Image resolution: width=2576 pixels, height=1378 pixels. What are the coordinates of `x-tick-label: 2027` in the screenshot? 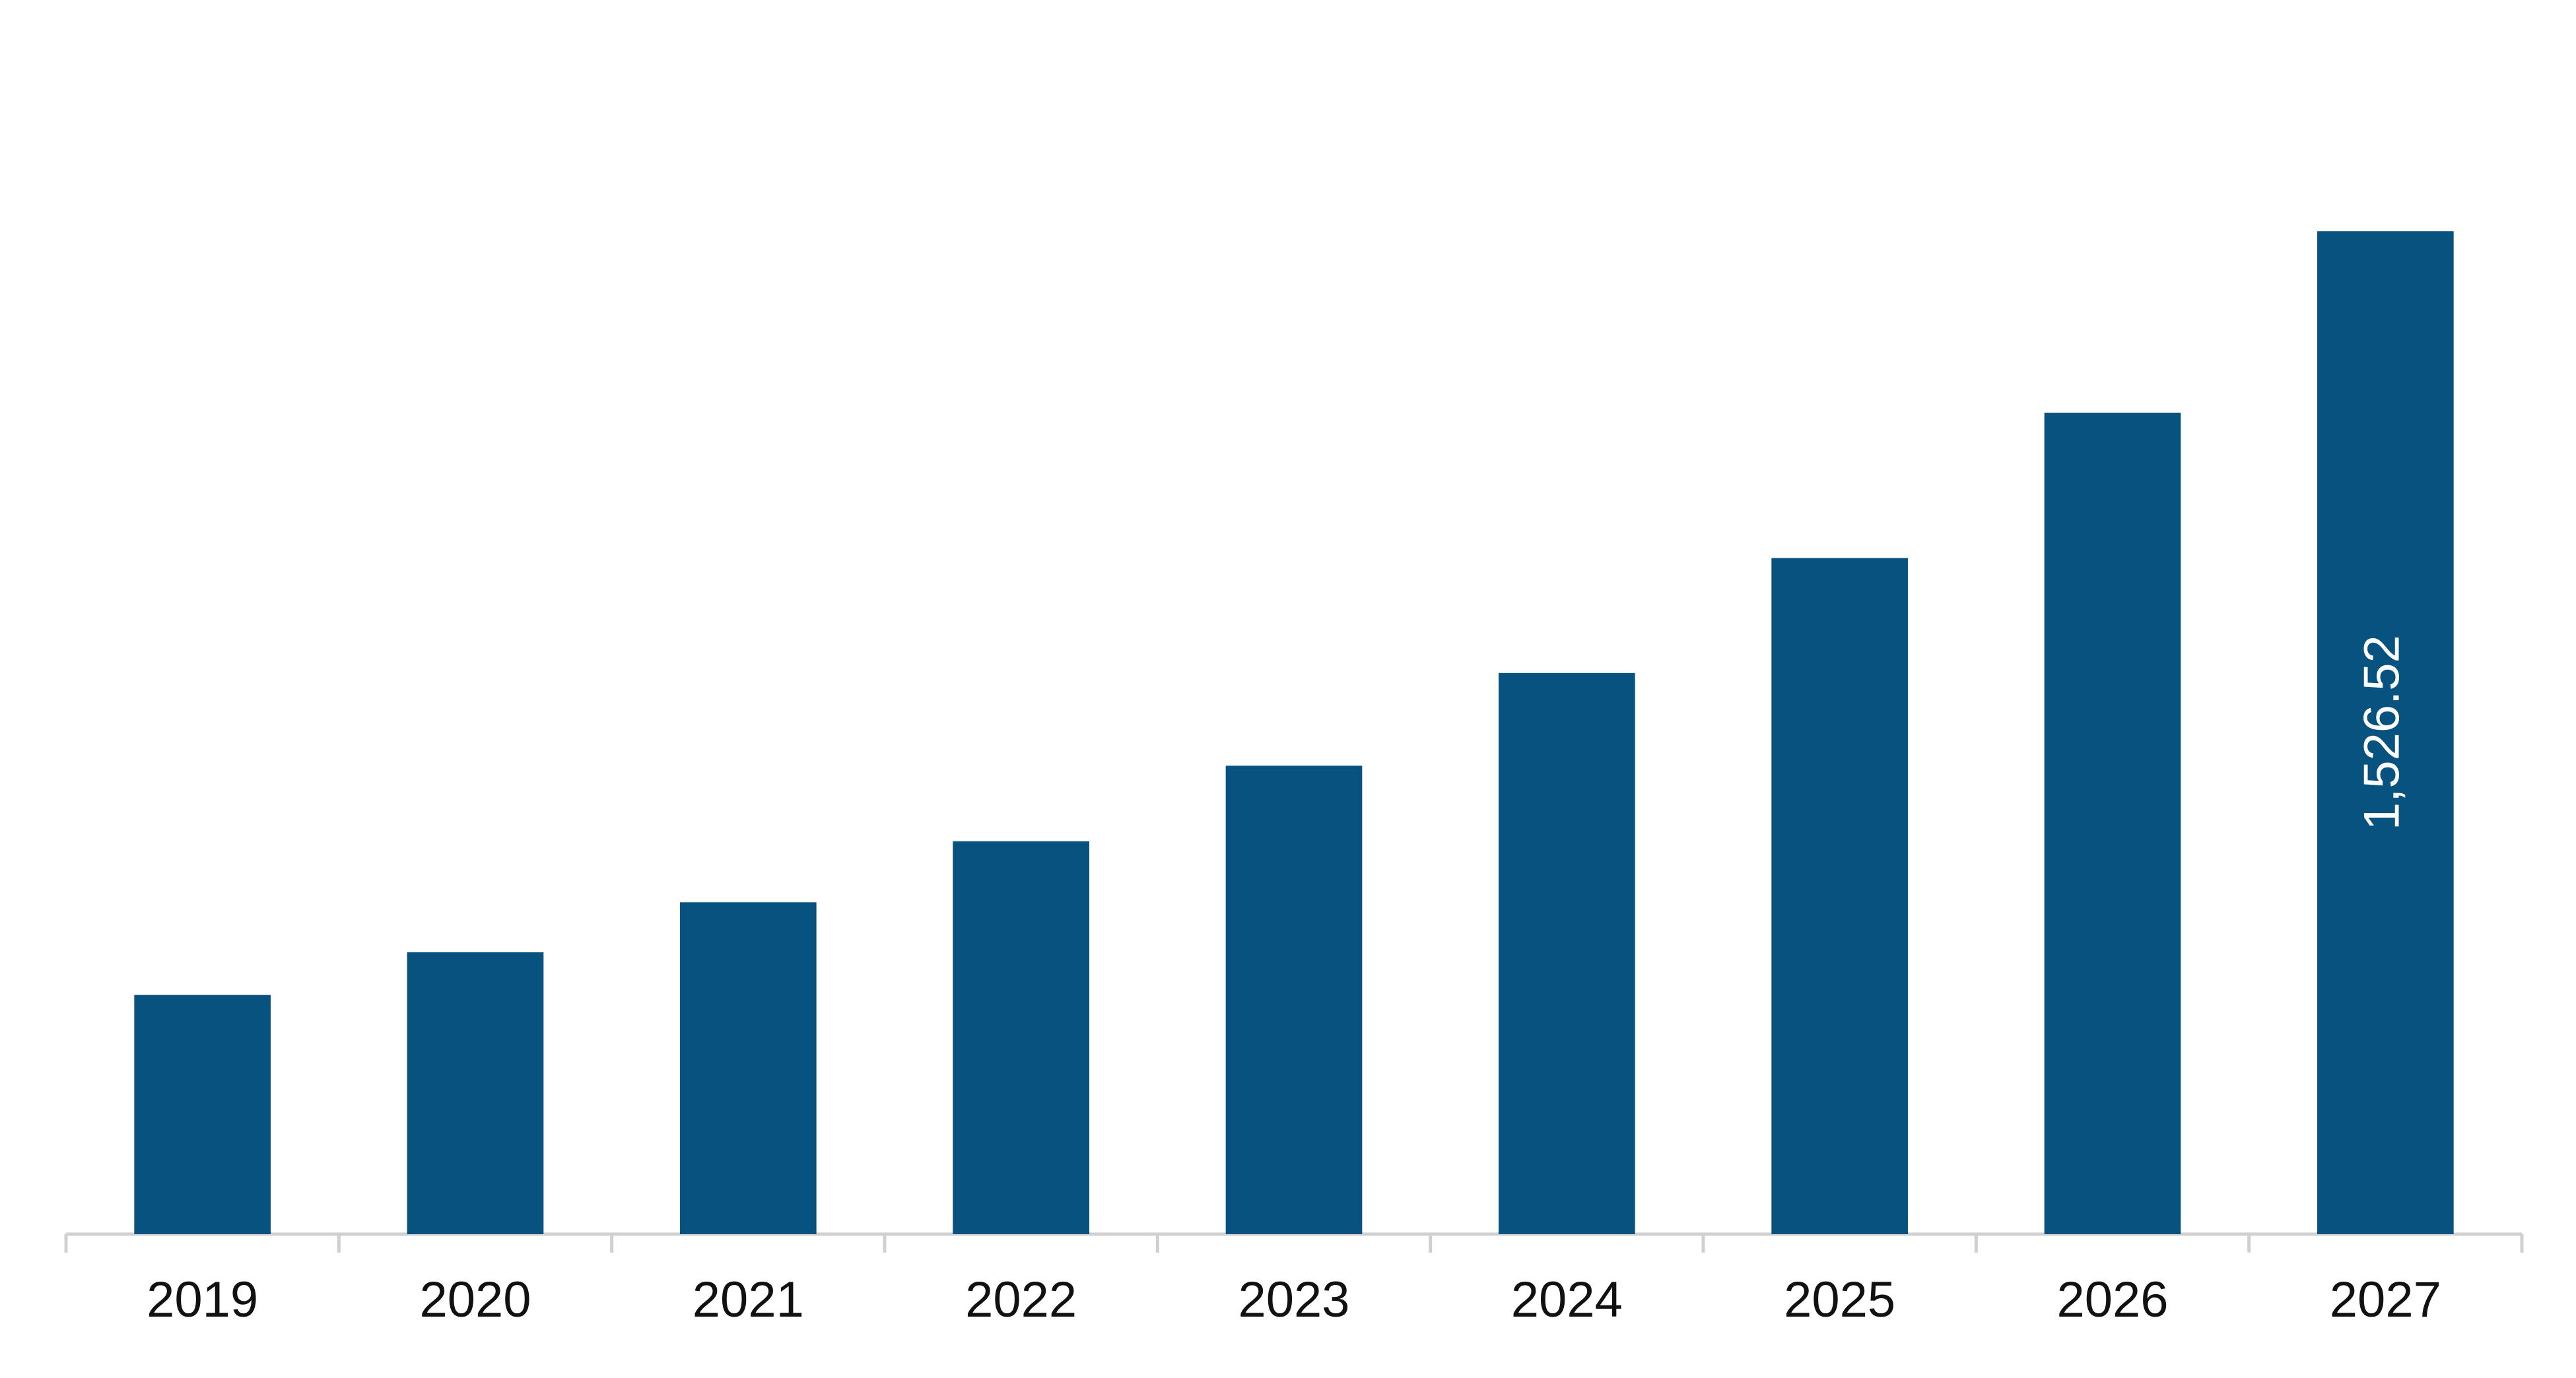 It's located at (2386, 1300).